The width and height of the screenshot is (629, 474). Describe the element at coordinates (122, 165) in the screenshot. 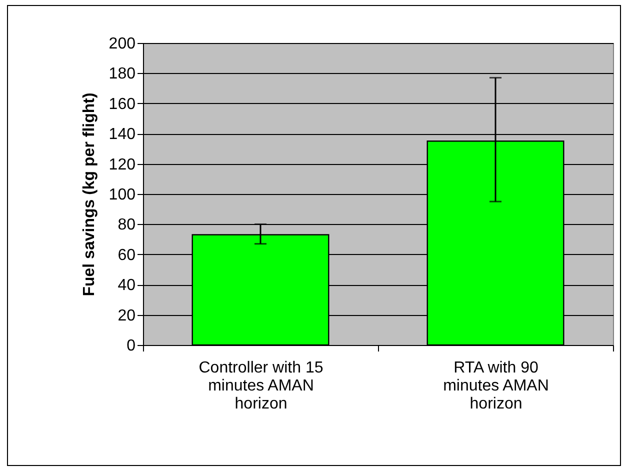

I see `y-tick-label: 120` at that location.